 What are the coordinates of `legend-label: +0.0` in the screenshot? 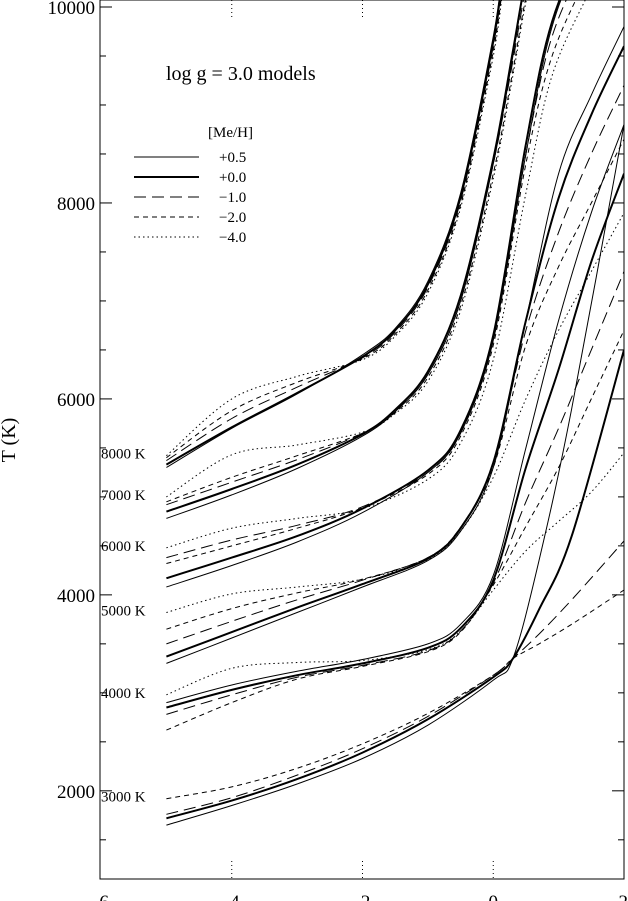 It's located at (232, 178).